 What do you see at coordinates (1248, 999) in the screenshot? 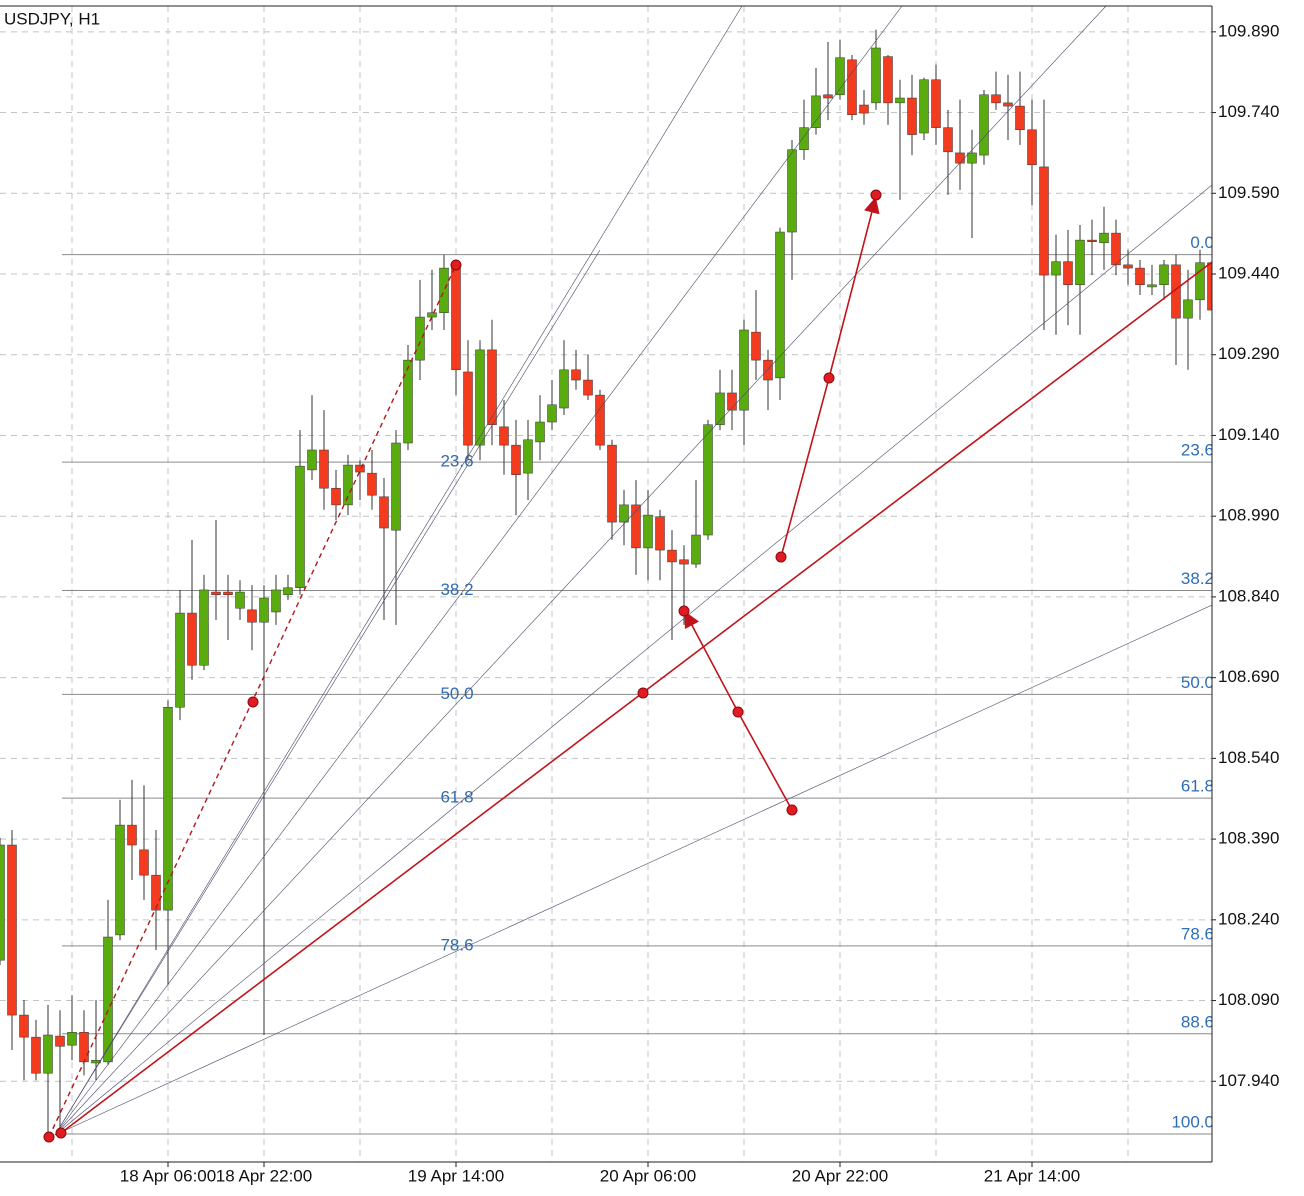
I see `y-tick-label: 108.090` at bounding box center [1248, 999].